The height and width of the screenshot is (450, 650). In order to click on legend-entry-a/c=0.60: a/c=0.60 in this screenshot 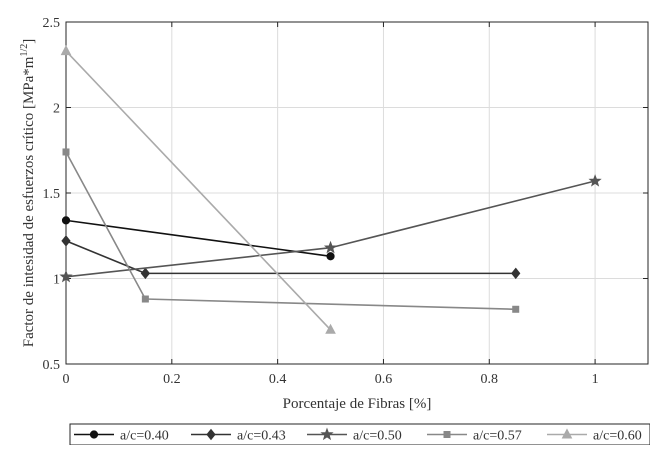, I will do `click(594, 436)`.